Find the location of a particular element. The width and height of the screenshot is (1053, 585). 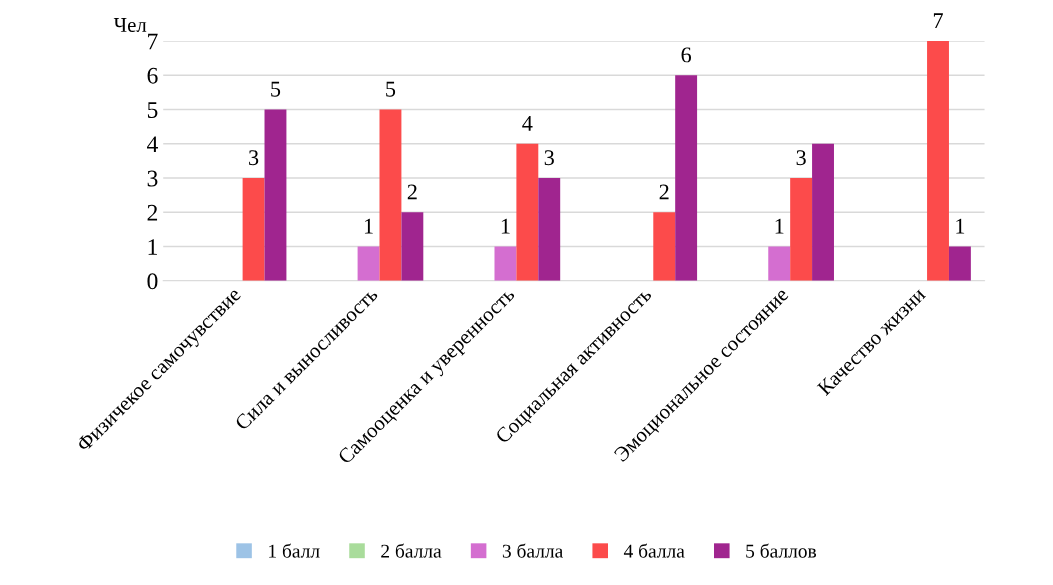

legend-label: 1 балл is located at coordinates (294, 550).